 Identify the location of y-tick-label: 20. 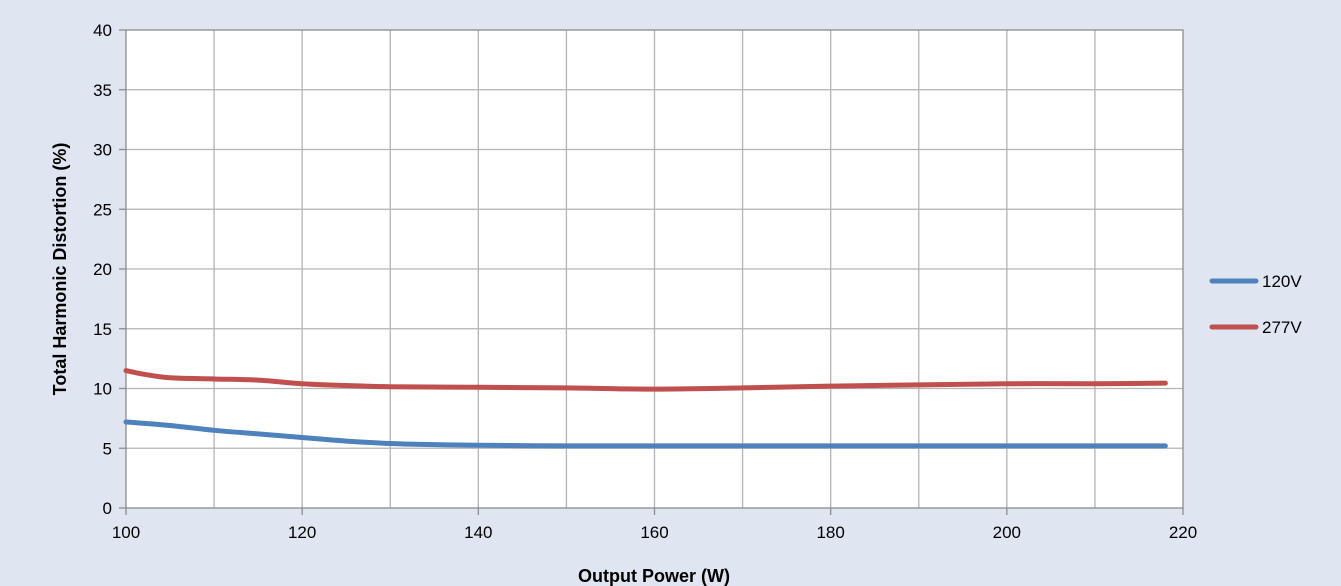
(102, 269).